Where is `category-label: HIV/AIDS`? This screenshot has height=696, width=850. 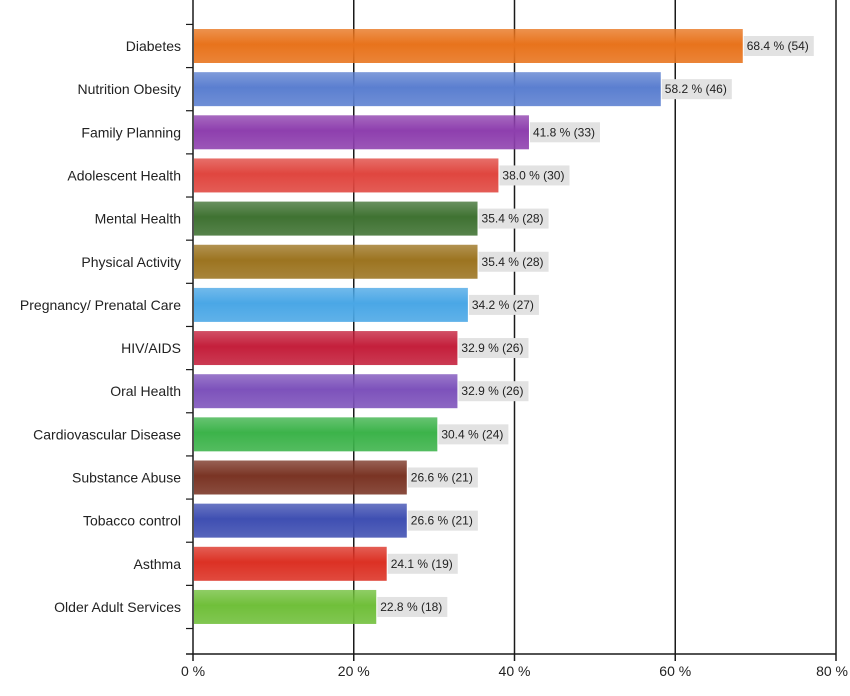 category-label: HIV/AIDS is located at coordinates (151, 348).